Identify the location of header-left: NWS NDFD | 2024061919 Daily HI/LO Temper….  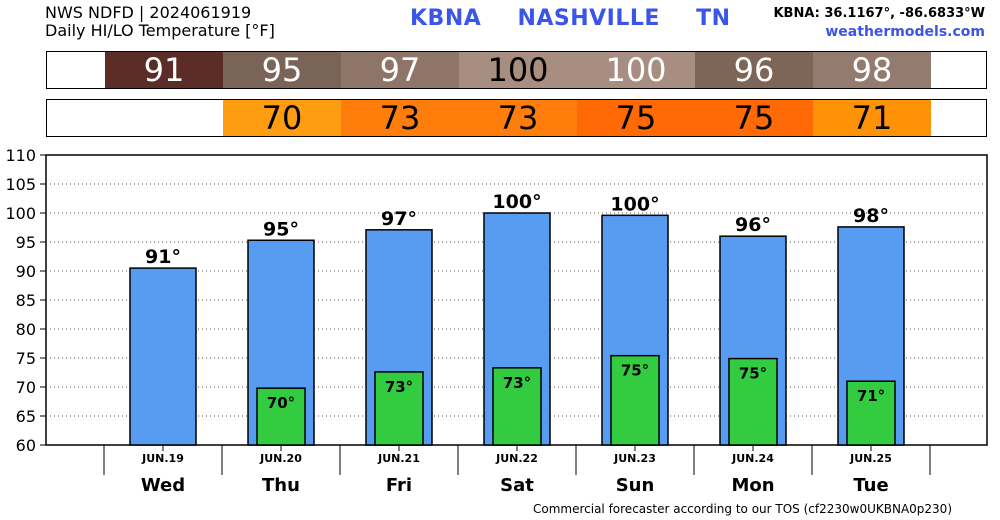
(160, 22).